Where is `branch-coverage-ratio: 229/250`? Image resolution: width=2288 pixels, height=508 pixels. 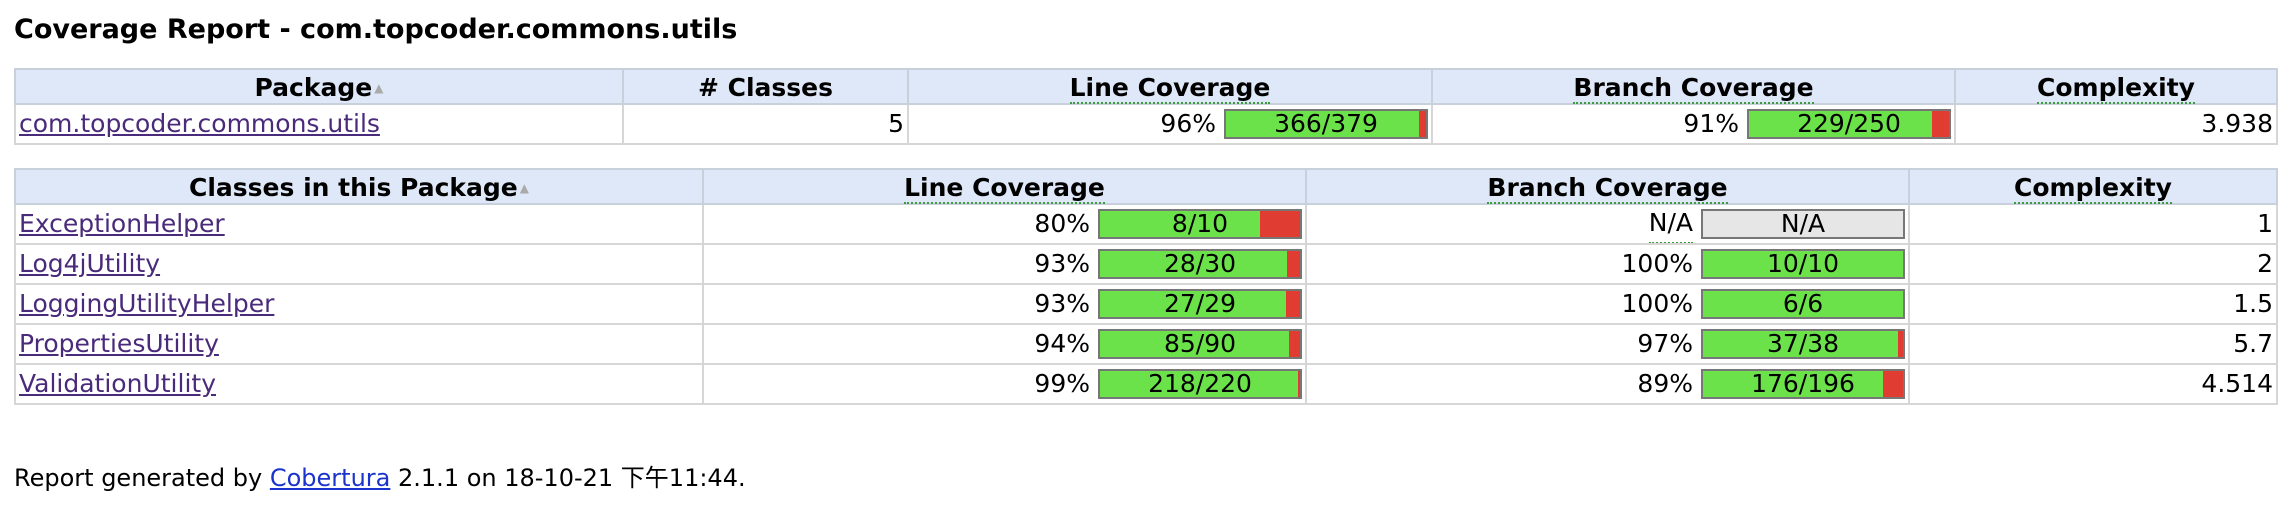 branch-coverage-ratio: 229/250 is located at coordinates (1849, 123).